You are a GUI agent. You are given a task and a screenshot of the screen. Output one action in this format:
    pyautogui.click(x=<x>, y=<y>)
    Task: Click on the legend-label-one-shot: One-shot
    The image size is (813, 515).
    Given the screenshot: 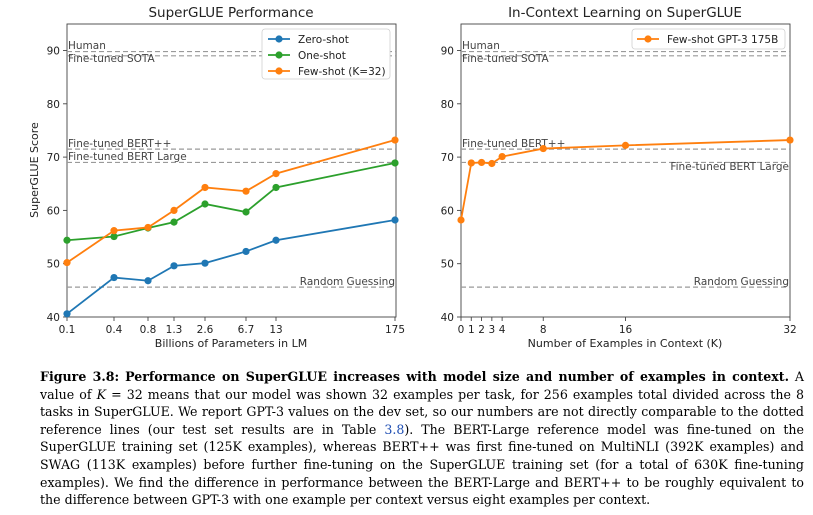 What is the action you would take?
    pyautogui.click(x=322, y=56)
    